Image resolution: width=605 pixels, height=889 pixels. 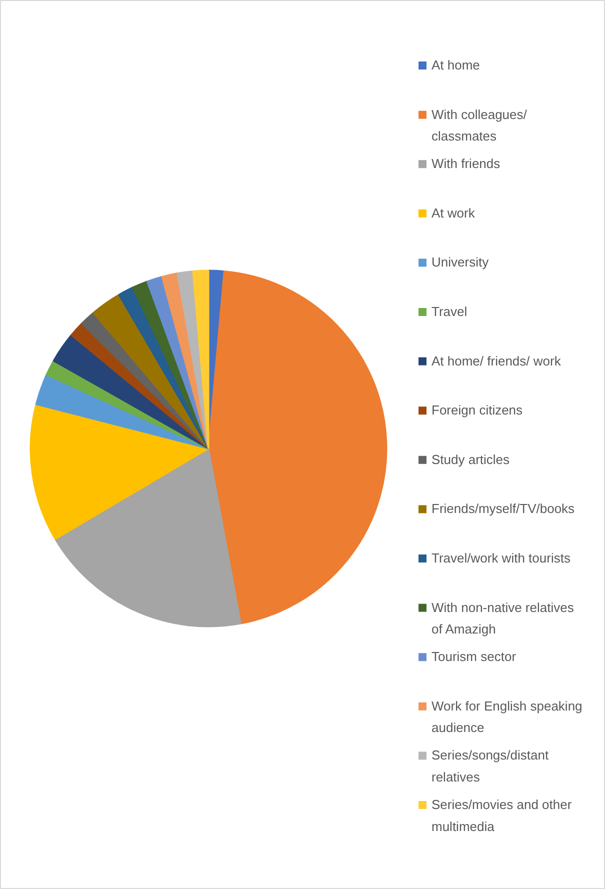 I want to click on legend-label: Travel, so click(x=450, y=311).